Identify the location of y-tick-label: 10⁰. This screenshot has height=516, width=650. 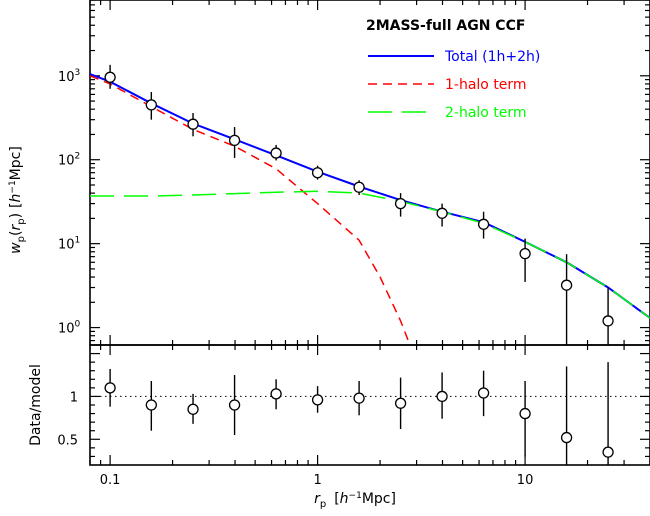
(69, 328).